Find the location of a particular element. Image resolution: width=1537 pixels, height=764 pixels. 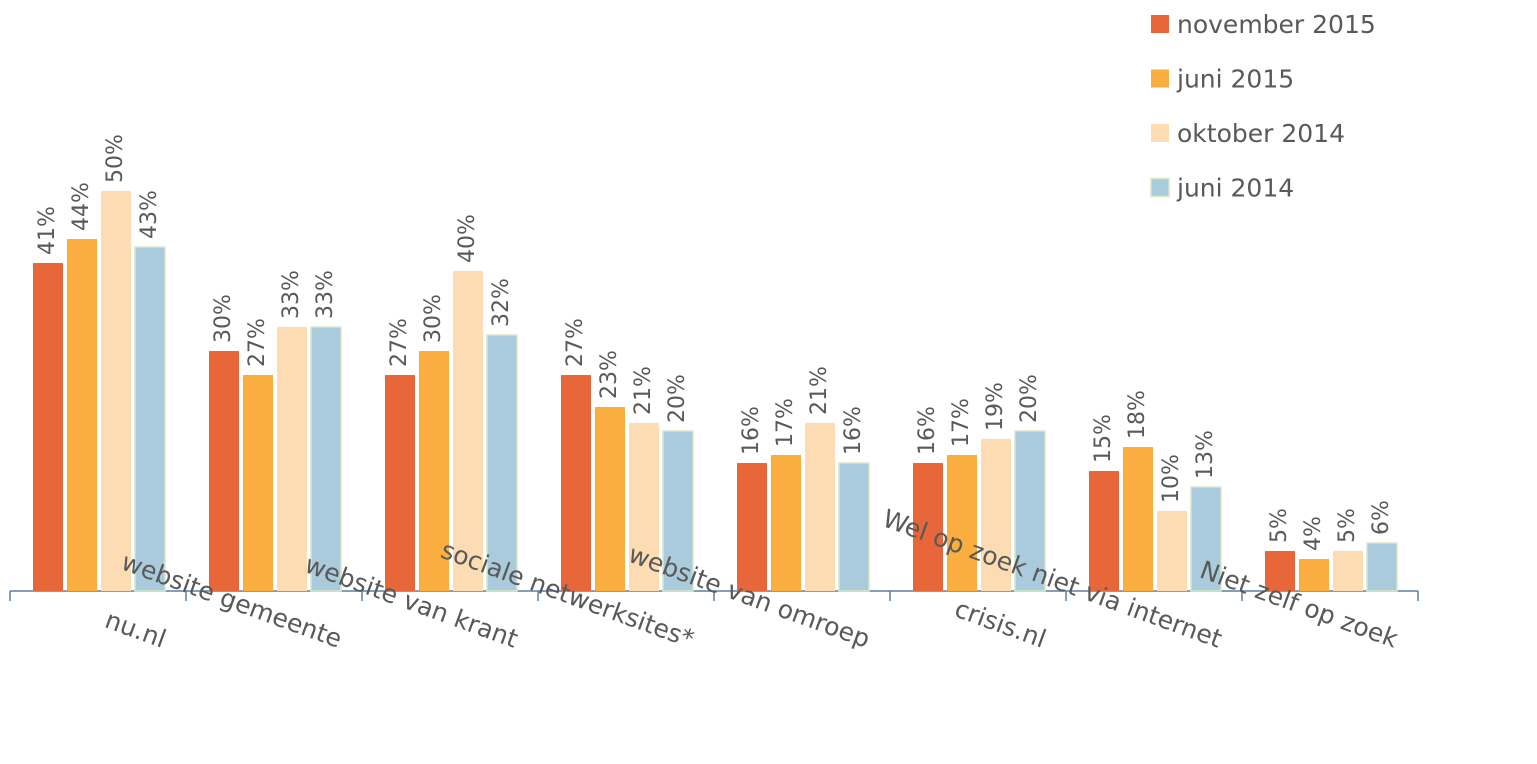

value-label: 18% is located at coordinates (1137, 414).